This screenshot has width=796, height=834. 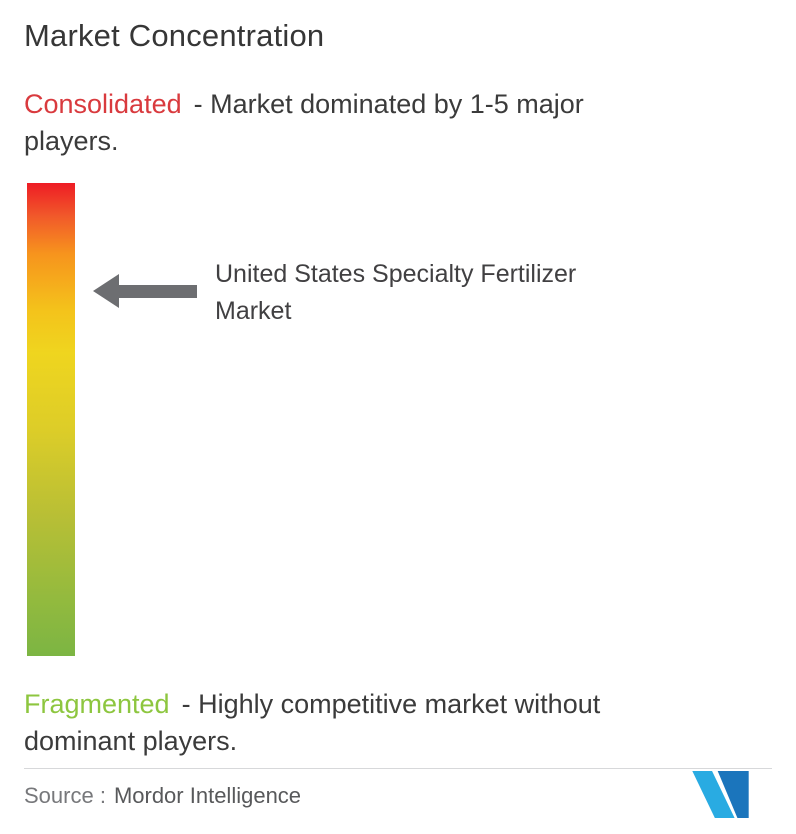 What do you see at coordinates (174, 35) in the screenshot?
I see `page-title: Market Concentration` at bounding box center [174, 35].